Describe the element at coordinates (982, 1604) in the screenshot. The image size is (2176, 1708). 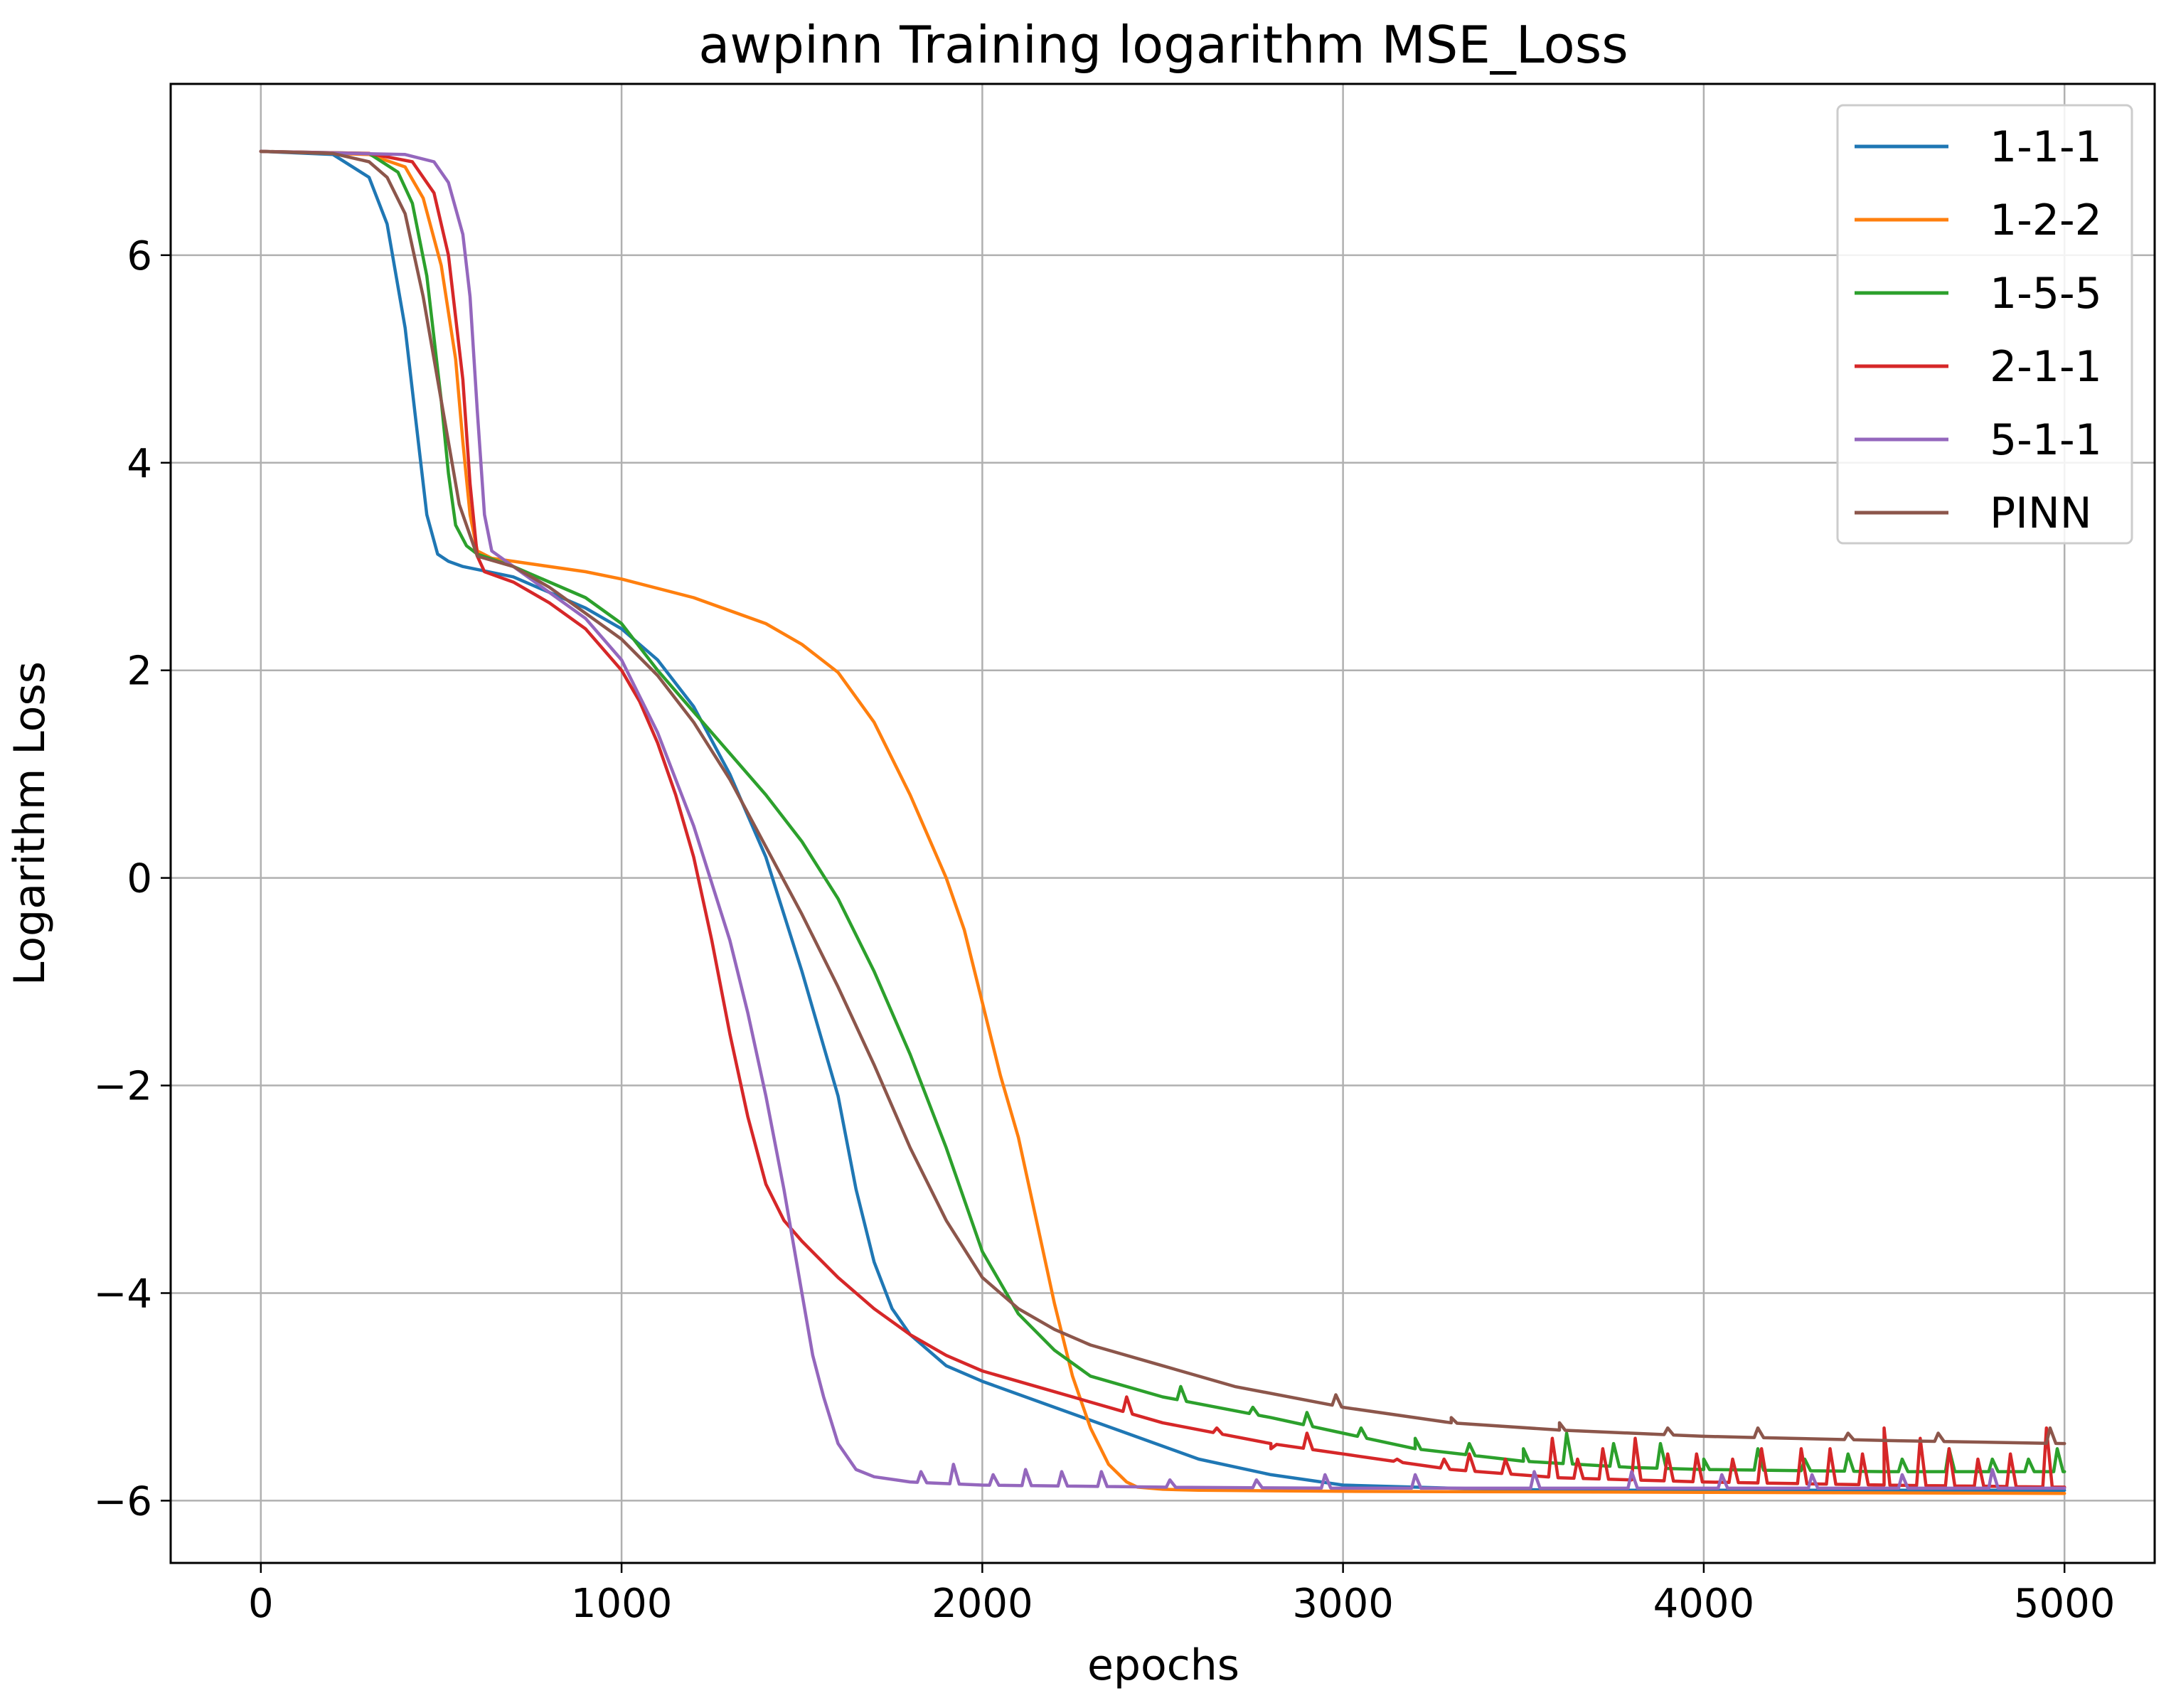
I see `x-tick-label: 2000` at that location.